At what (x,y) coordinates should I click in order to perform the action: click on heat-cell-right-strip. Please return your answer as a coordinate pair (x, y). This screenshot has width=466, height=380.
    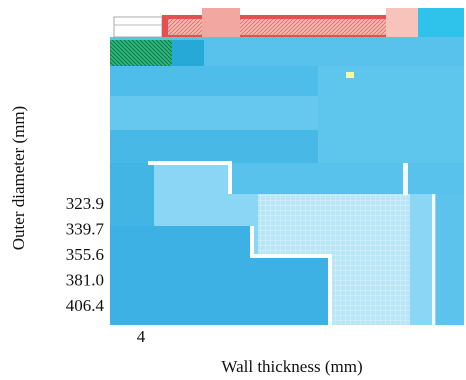
    Looking at the image, I should click on (450, 259).